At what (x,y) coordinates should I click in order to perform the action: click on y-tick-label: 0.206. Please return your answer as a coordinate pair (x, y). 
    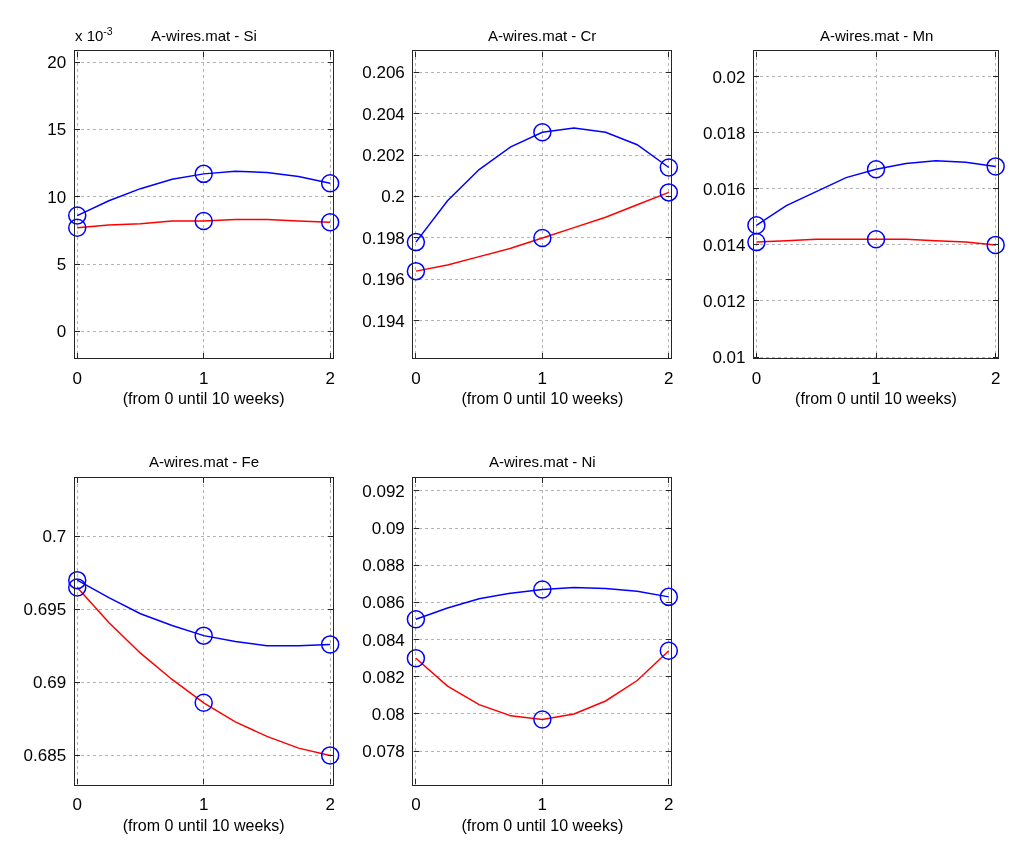
    Looking at the image, I should click on (383, 73).